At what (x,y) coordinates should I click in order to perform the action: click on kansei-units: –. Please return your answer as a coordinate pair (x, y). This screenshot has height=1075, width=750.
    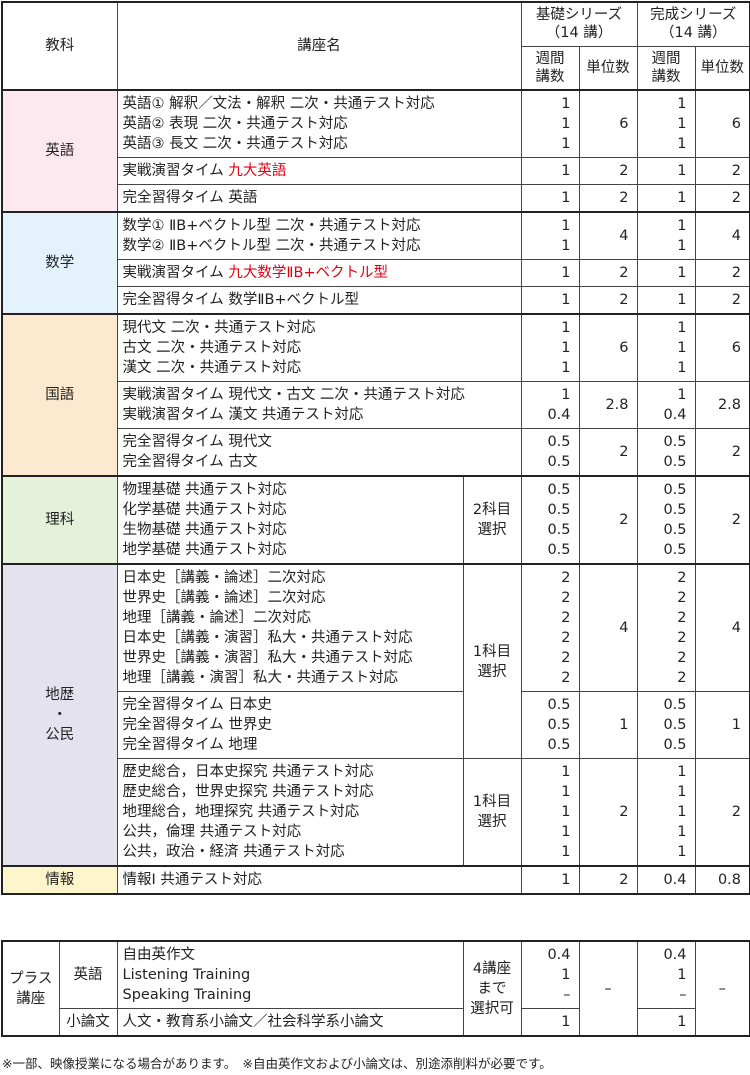
    Looking at the image, I should click on (722, 988).